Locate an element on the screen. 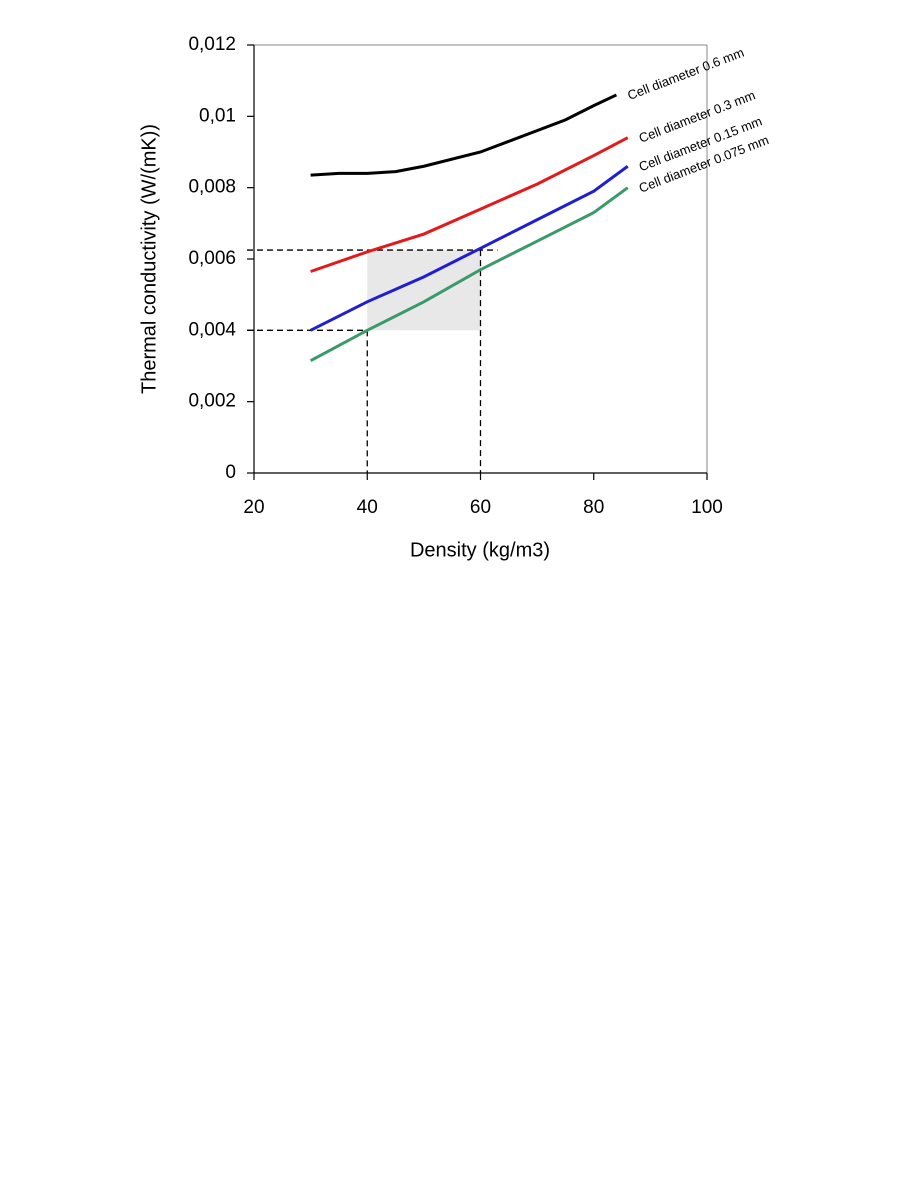  x-tick-label: 20 is located at coordinates (253, 507).